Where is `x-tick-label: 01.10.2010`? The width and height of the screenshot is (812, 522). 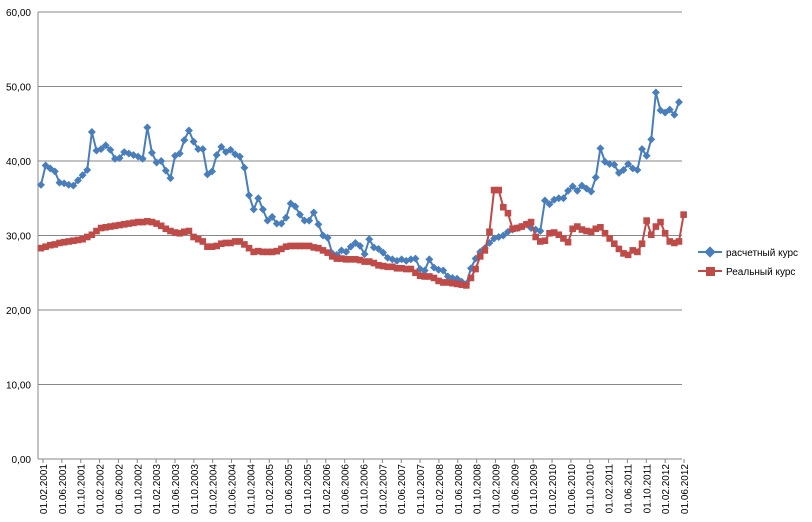
x-tick-label: 01.10.2010 is located at coordinates (591, 489).